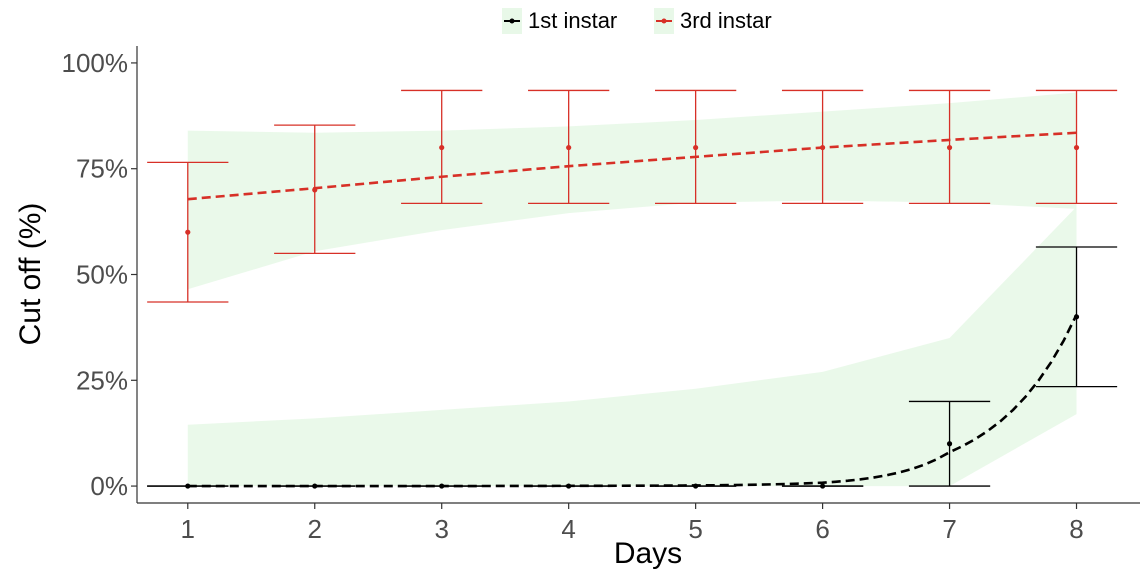 The width and height of the screenshot is (1147, 570). I want to click on x-ticks: 1 2 3 4 5 6 7 8, so click(632, 523).